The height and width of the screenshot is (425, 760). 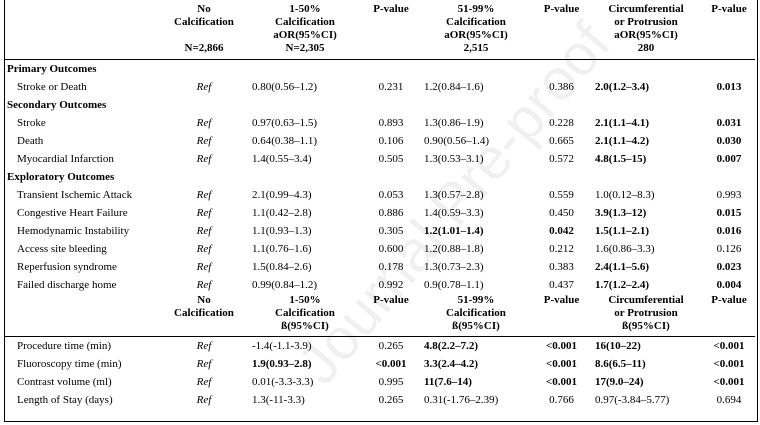 I want to click on header-top-c4-line: 2,515, so click(x=476, y=48).